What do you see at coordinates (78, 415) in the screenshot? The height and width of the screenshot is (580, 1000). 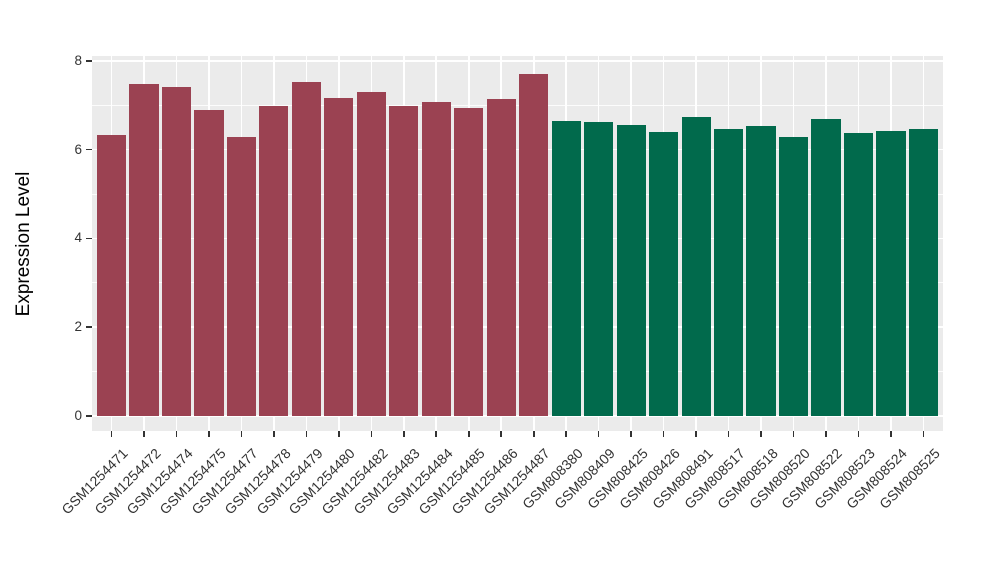 I see `y-tick-label: 0` at bounding box center [78, 415].